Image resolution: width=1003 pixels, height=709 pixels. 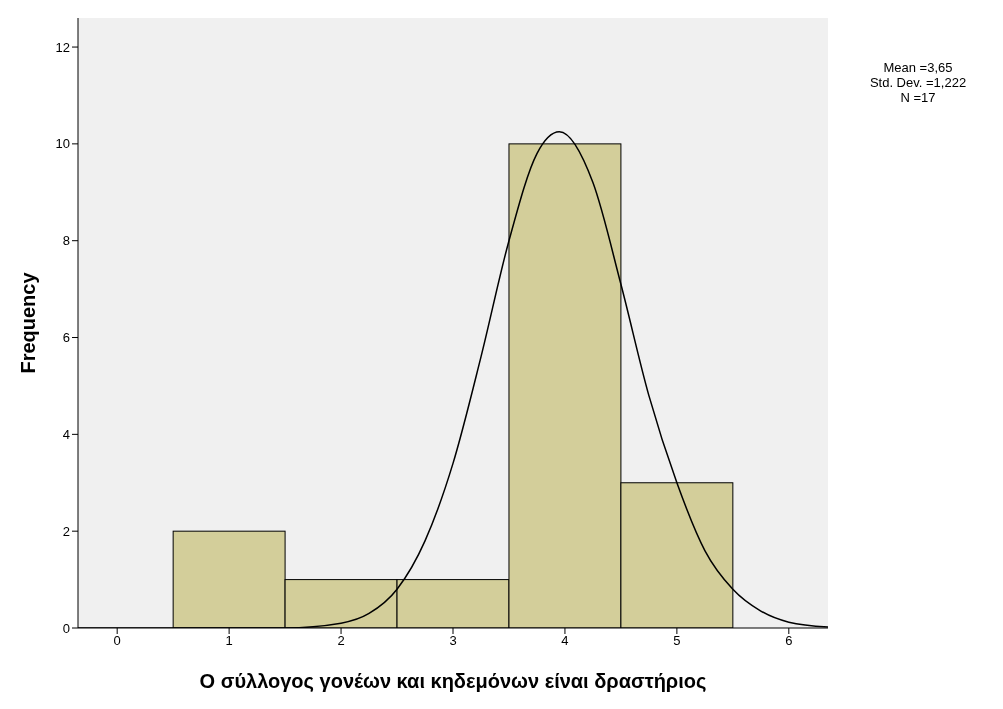 What do you see at coordinates (677, 641) in the screenshot?
I see `x-tick-label: 5` at bounding box center [677, 641].